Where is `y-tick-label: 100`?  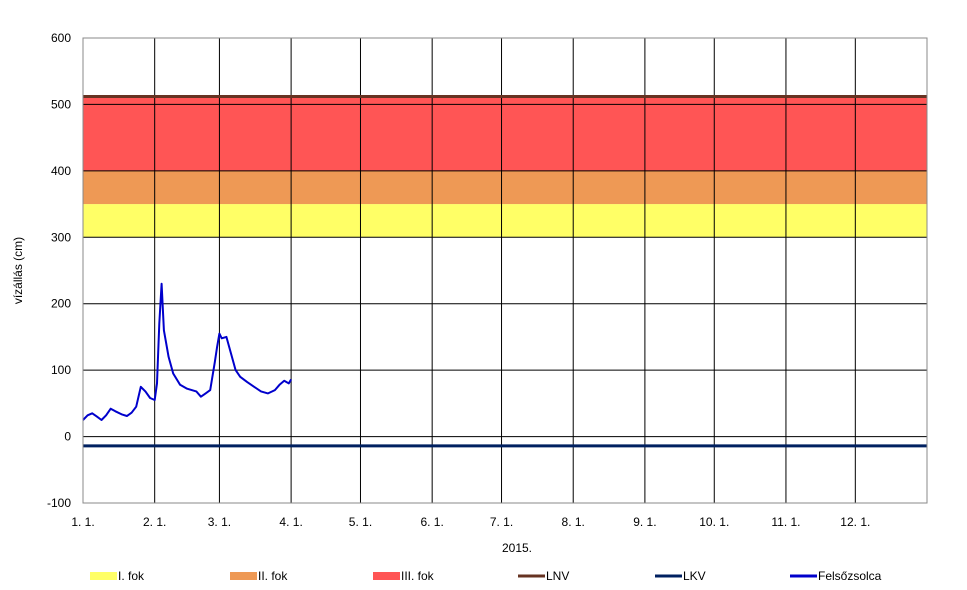
y-tick-label: 100 is located at coordinates (61, 370).